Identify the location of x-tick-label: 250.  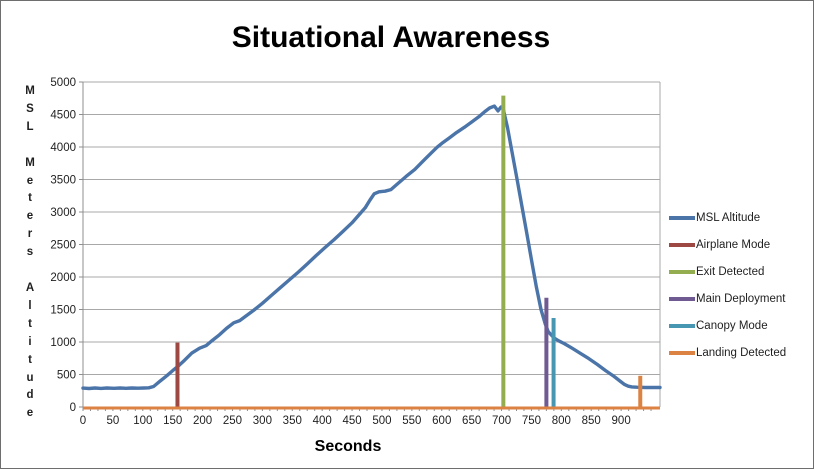
(232, 421).